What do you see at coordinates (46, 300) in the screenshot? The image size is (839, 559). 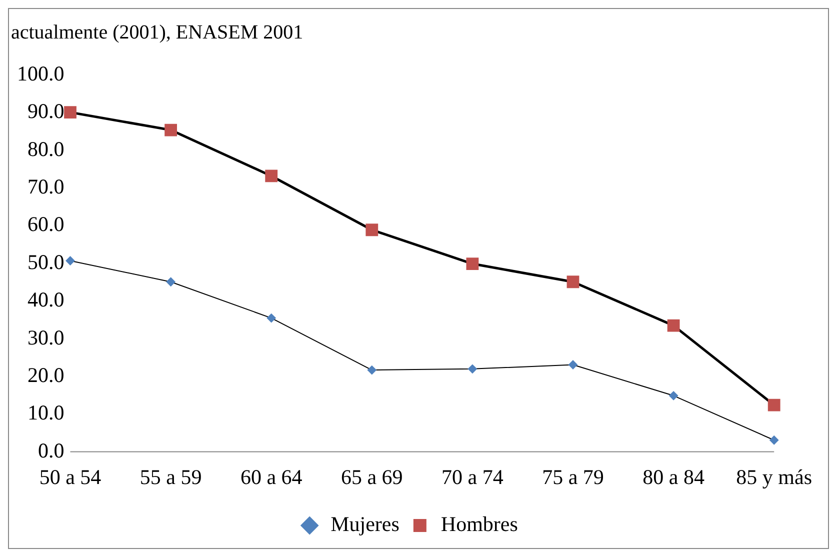 I see `y-tick-label: 40.0` at bounding box center [46, 300].